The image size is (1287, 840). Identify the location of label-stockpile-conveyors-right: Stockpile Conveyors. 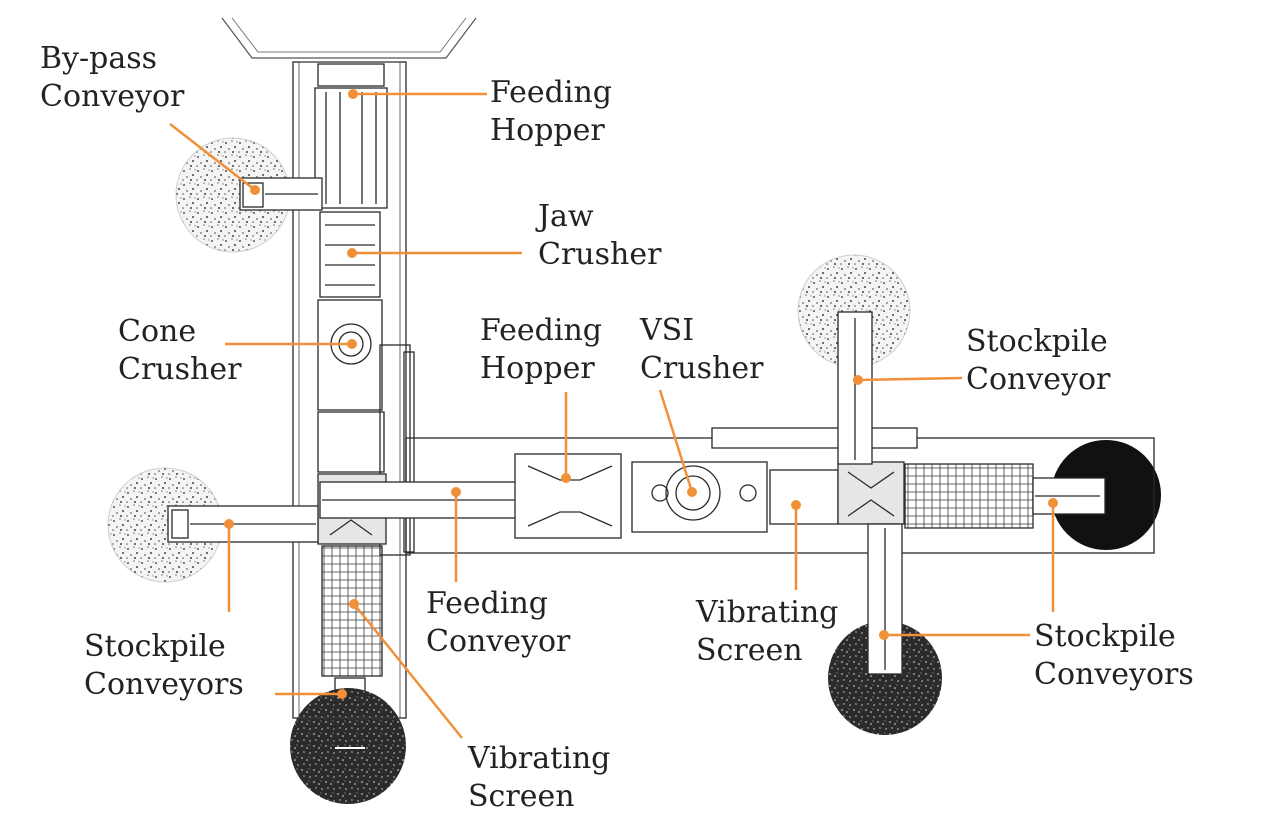
(1114, 656).